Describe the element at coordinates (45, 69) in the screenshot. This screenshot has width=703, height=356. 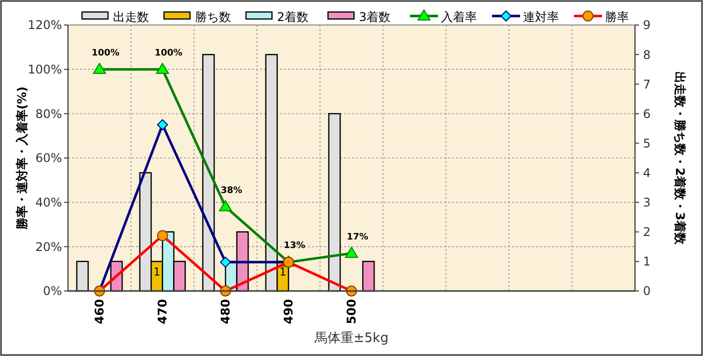
I see `y-tick-label: 100%` at that location.